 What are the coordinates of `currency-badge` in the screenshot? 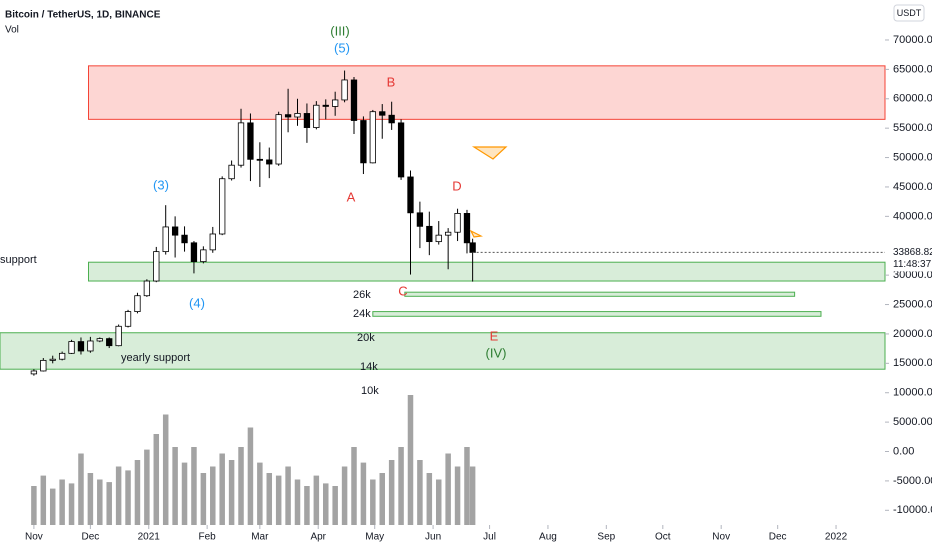 It's located at (909, 13).